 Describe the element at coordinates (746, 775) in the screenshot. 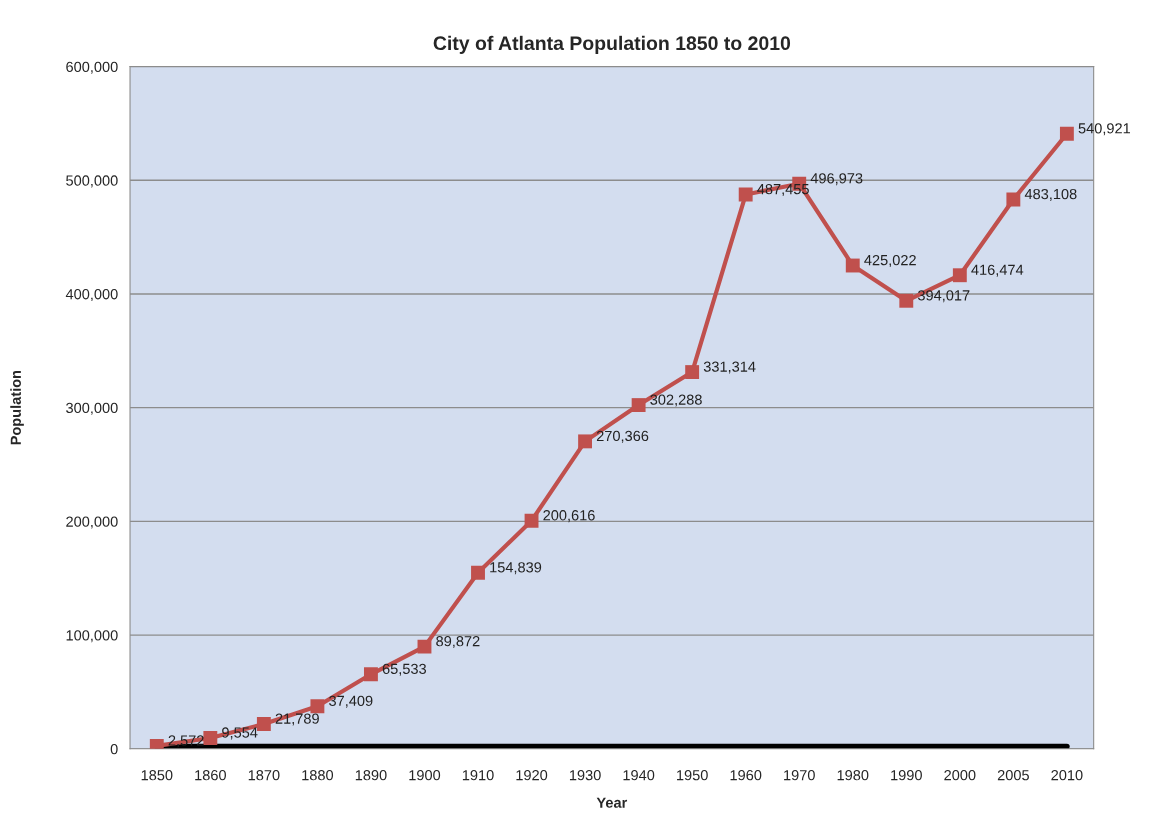

I see `x-tick-label: 1960` at that location.